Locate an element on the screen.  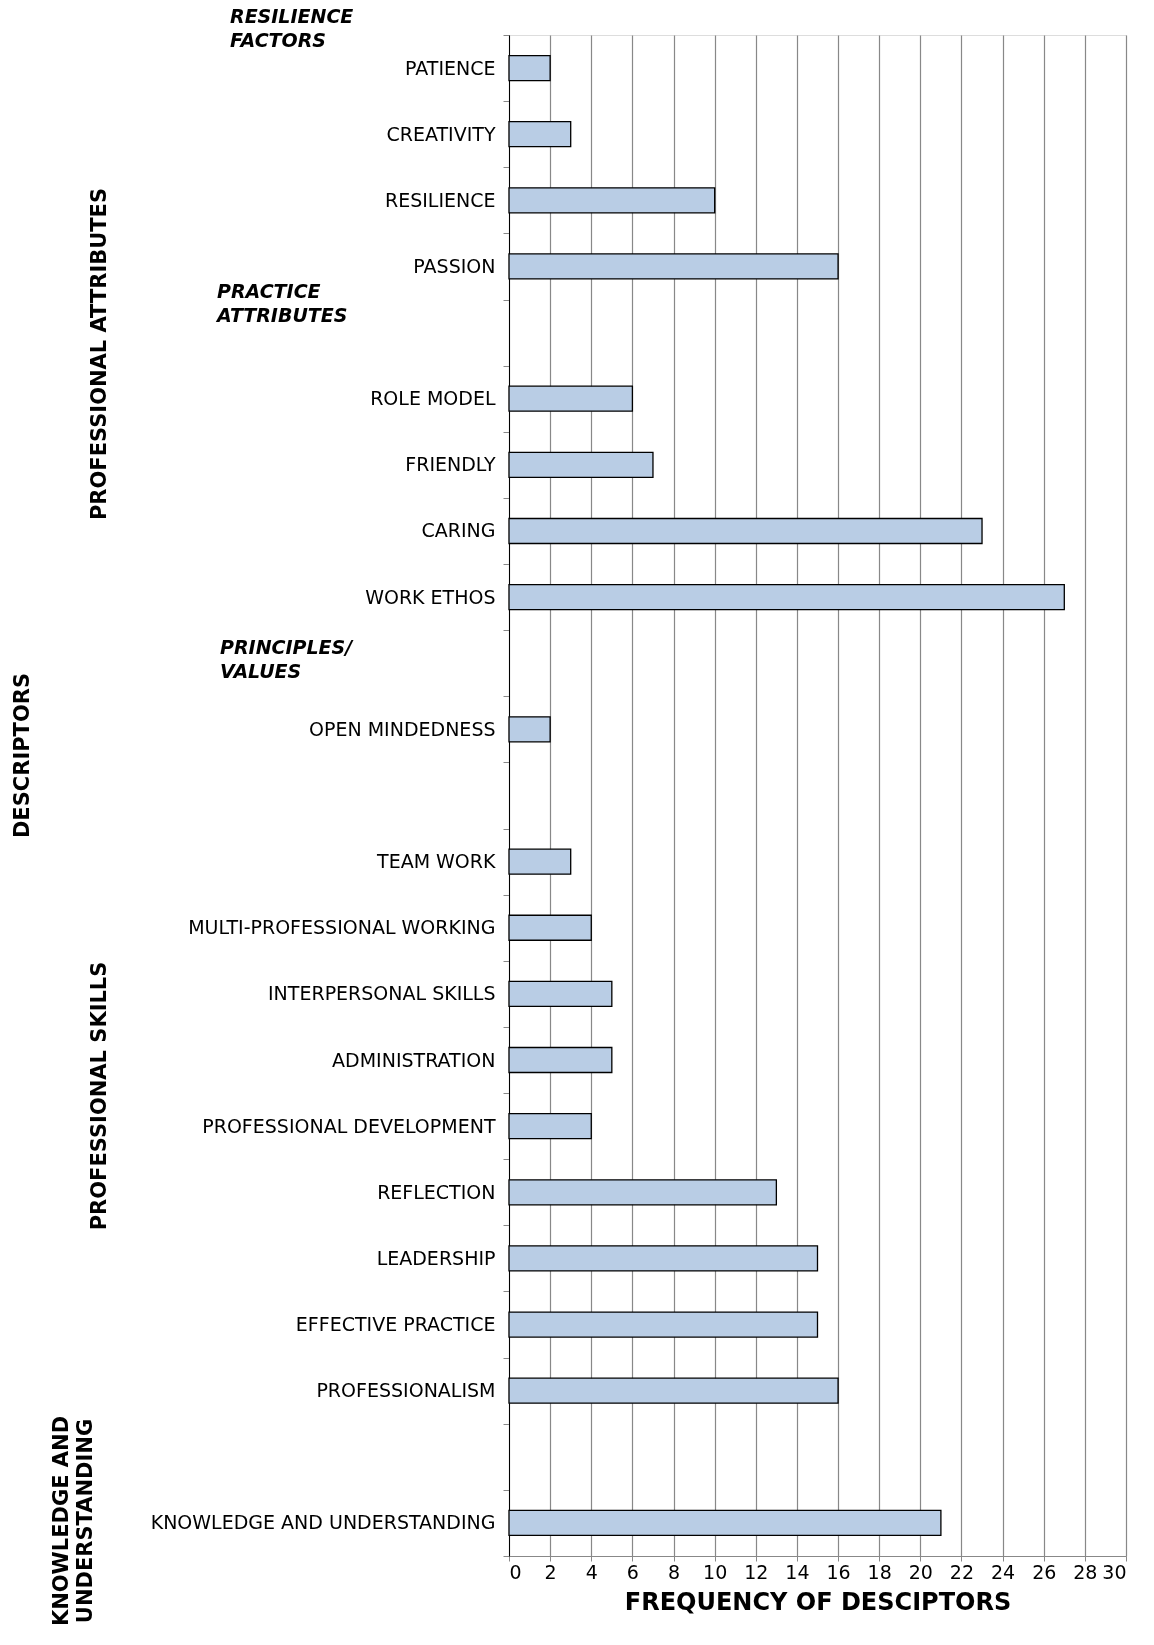
text: PRINCIPLES/ VALUES is located at coordinates (287, 659).